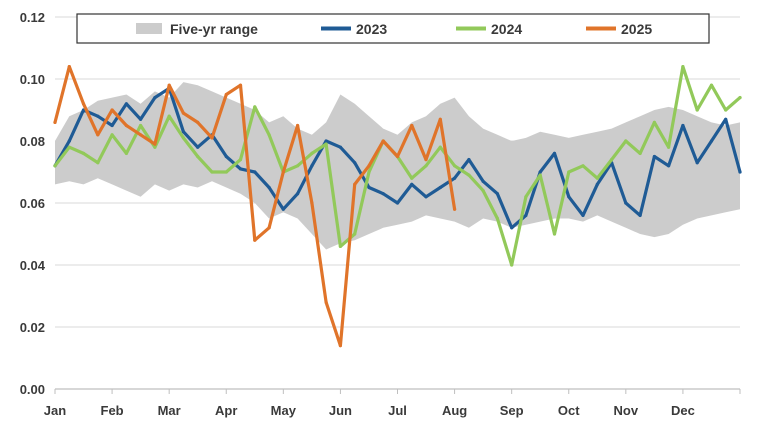 This screenshot has width=759, height=433. Describe the element at coordinates (683, 410) in the screenshot. I see `x-tick-label-dec: Dec` at that location.